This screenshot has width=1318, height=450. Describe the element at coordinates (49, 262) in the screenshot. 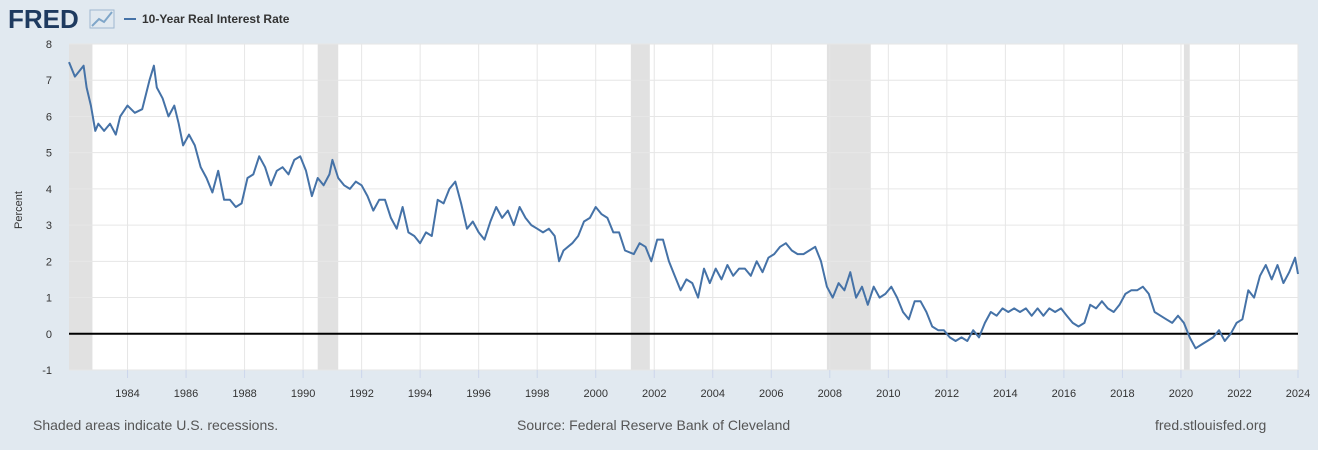

I see `y-tick-label: 2` at that location.